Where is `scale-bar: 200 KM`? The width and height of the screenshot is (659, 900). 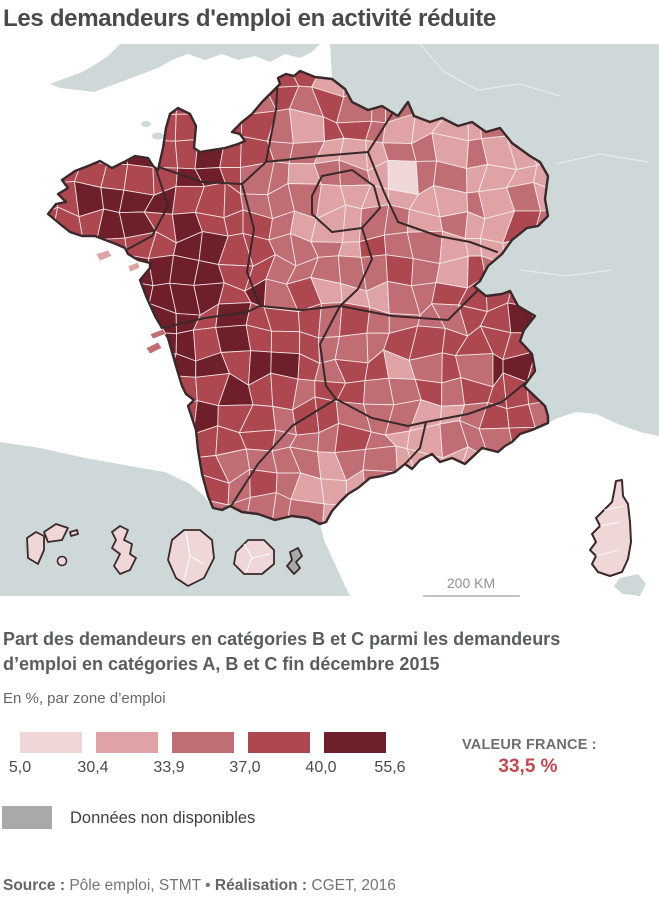
scale-bar: 200 KM is located at coordinates (471, 586).